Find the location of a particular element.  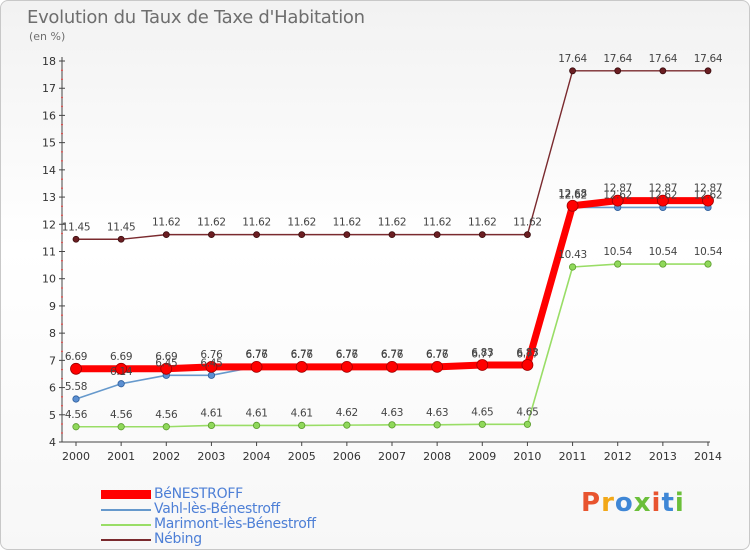

data-label-marimont: 4.62 is located at coordinates (347, 413).